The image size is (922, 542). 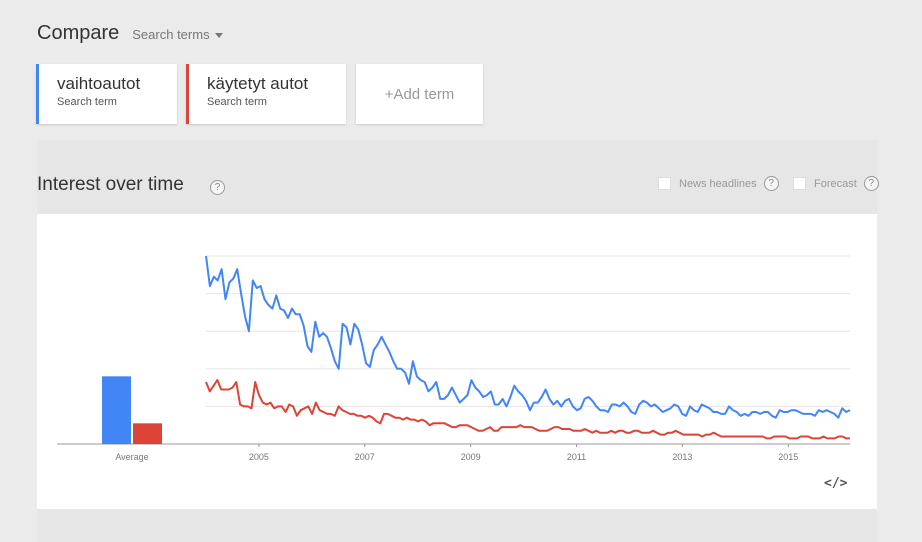 I want to click on average-label: Average, so click(x=131, y=457).